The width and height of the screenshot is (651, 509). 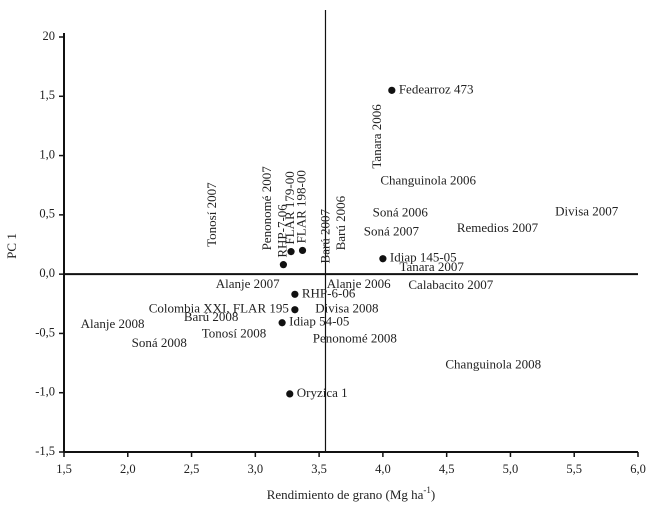 I want to click on x-tick-label: 2,0, so click(x=128, y=469).